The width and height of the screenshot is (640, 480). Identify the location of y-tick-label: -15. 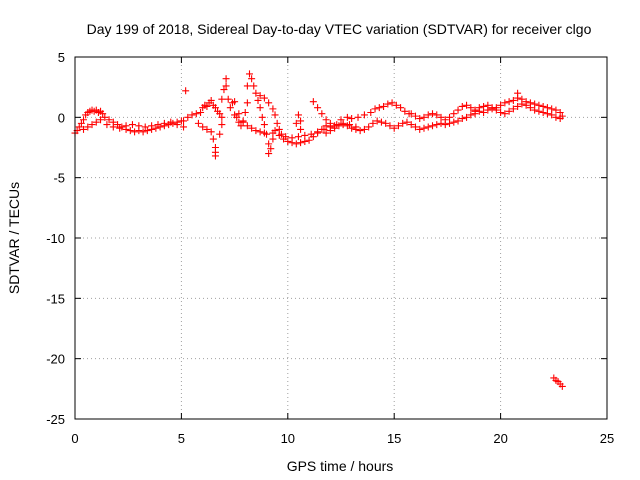
(55, 298).